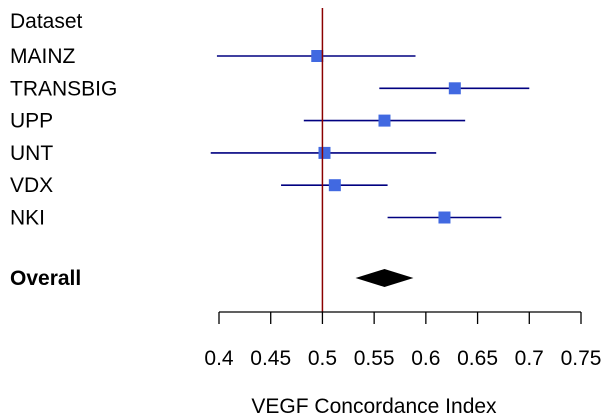 This screenshot has height=420, width=609. I want to click on header-label: Dataset, so click(46, 21).